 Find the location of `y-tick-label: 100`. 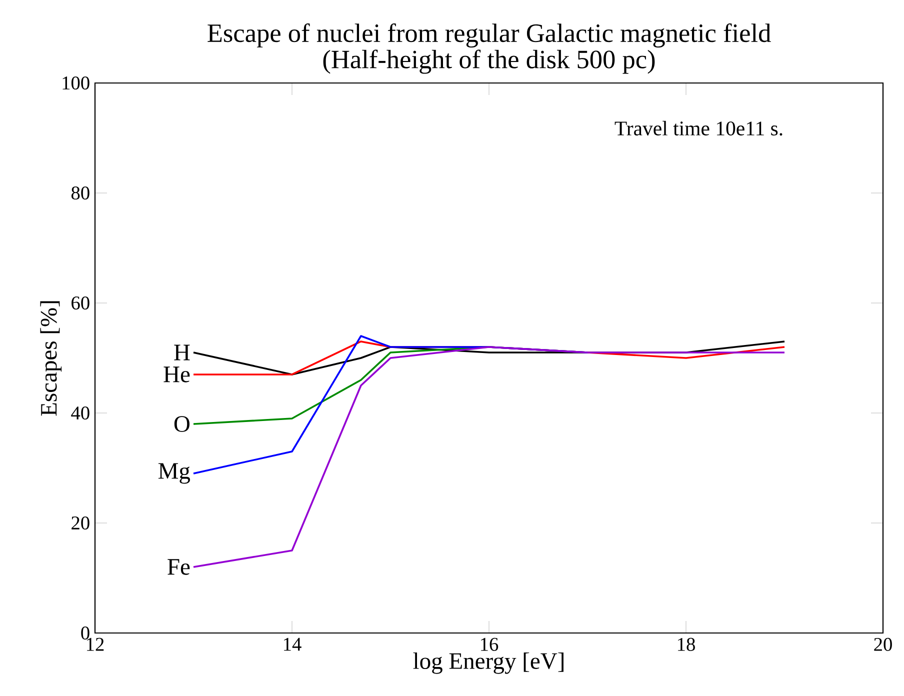

y-tick-label: 100 is located at coordinates (76, 83).